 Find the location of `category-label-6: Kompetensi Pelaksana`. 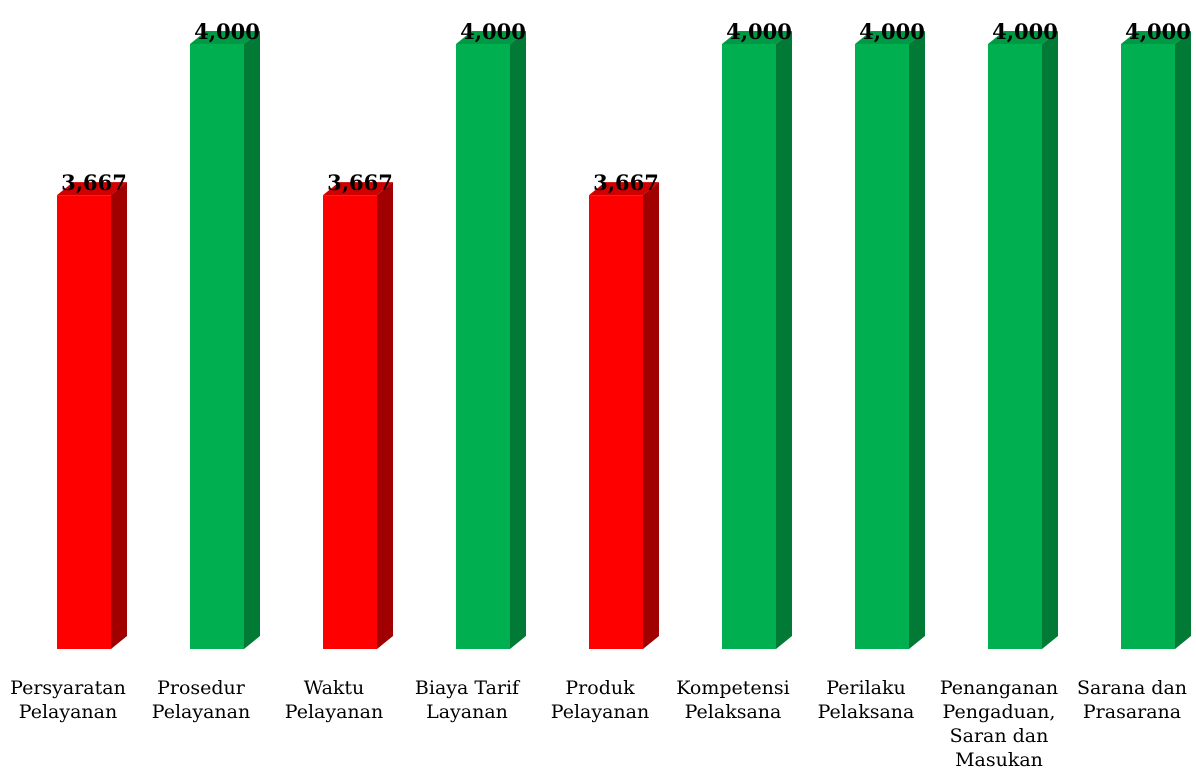

category-label-6: Kompetensi Pelaksana is located at coordinates (733, 700).